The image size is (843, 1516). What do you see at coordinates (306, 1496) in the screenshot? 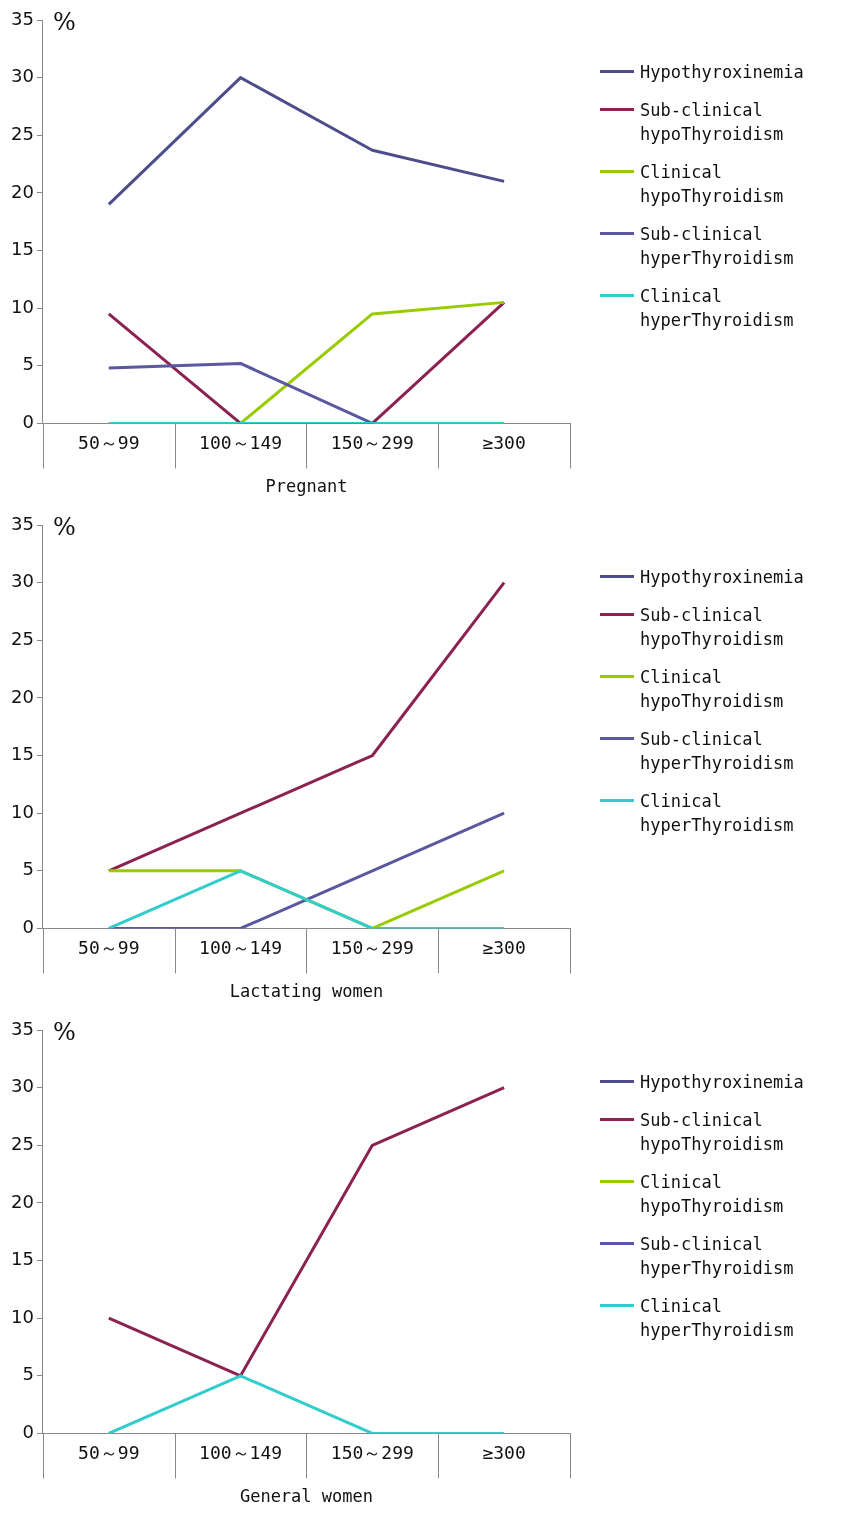
I see `x-axis-title: General women` at bounding box center [306, 1496].